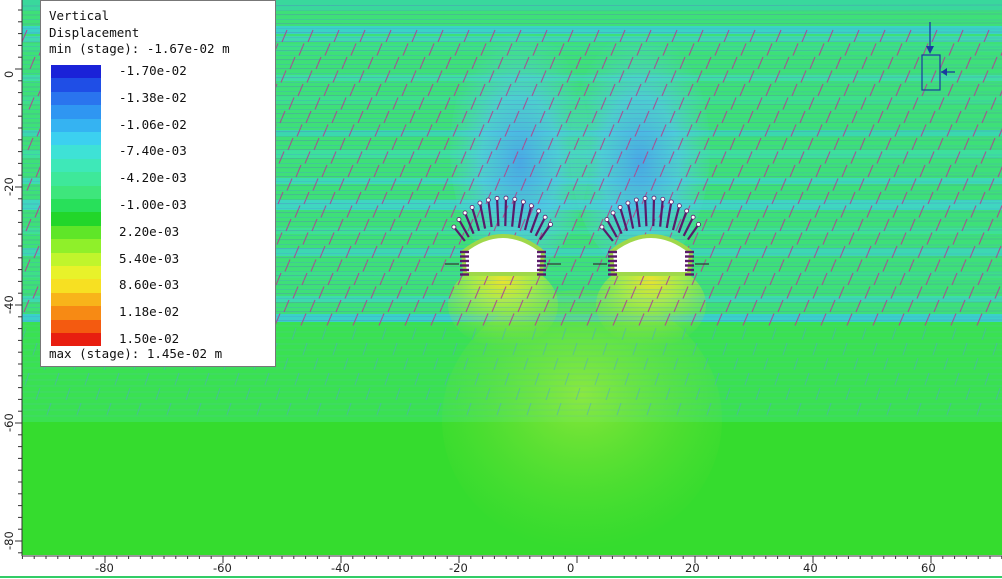  What do you see at coordinates (149, 338) in the screenshot?
I see `legend-value-label: 1.50e-02` at bounding box center [149, 338].